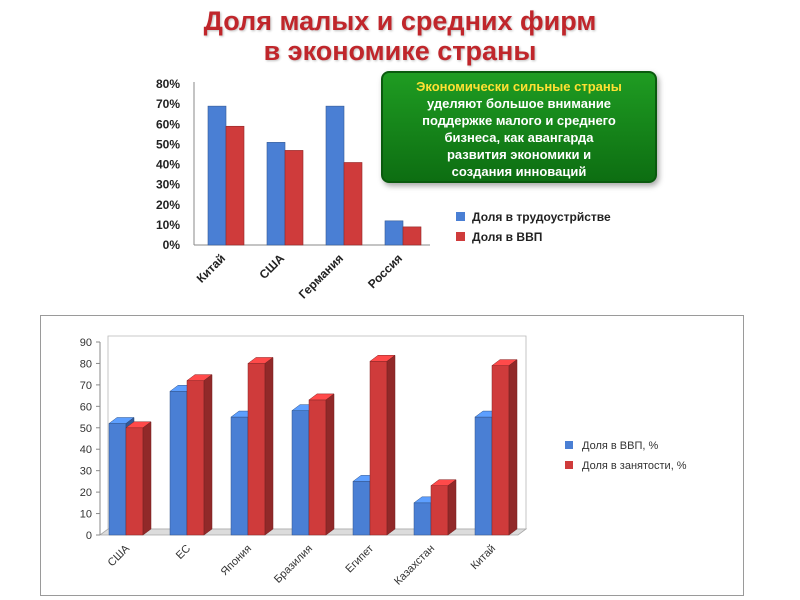 Image resolution: width=800 pixels, height=600 pixels. Describe the element at coordinates (86, 429) in the screenshot. I see `y-tick-label: 50` at that location.